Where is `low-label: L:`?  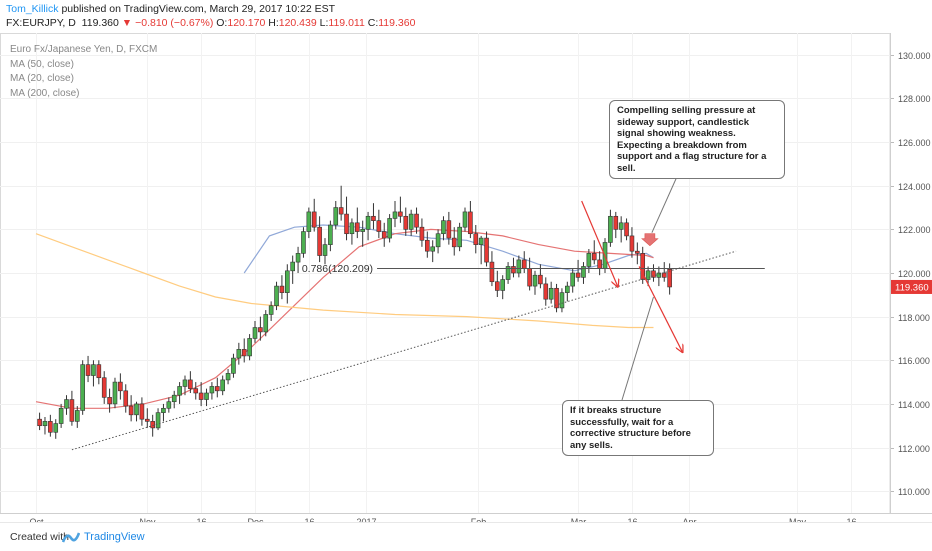 low-label: L: is located at coordinates (324, 23).